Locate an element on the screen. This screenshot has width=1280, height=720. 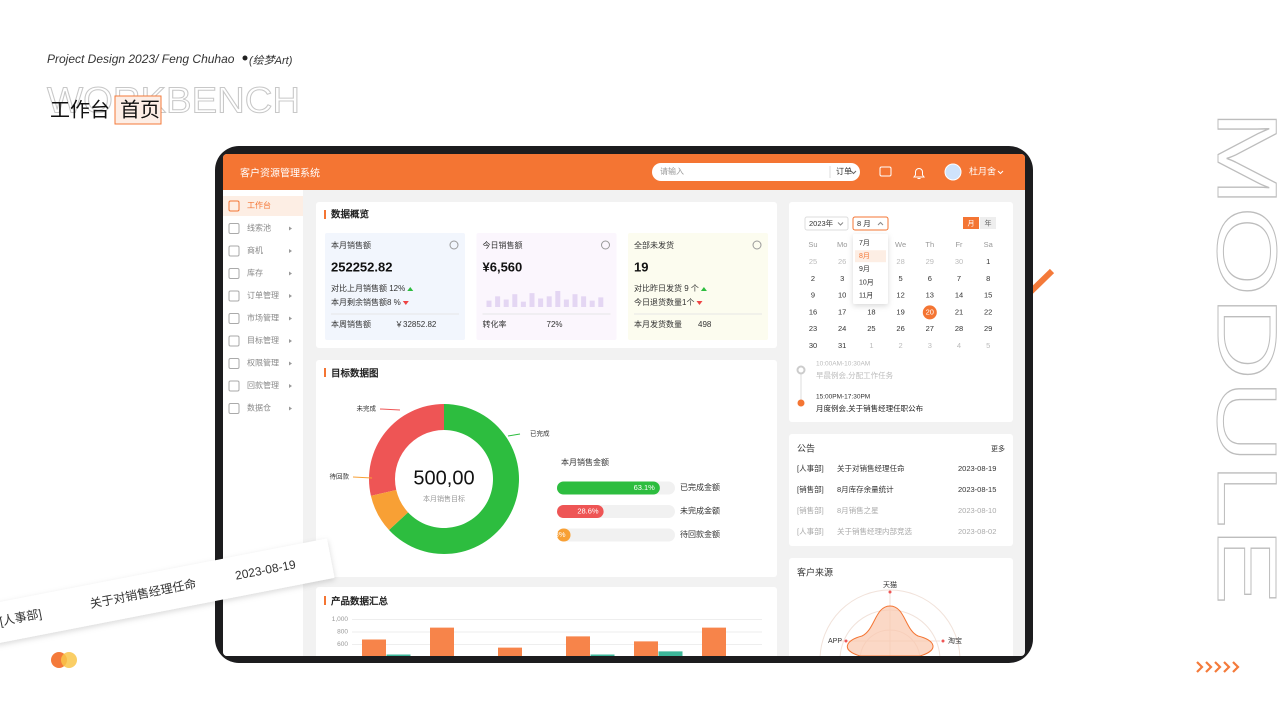
menu-item: 订单管理 is located at coordinates (263, 295).